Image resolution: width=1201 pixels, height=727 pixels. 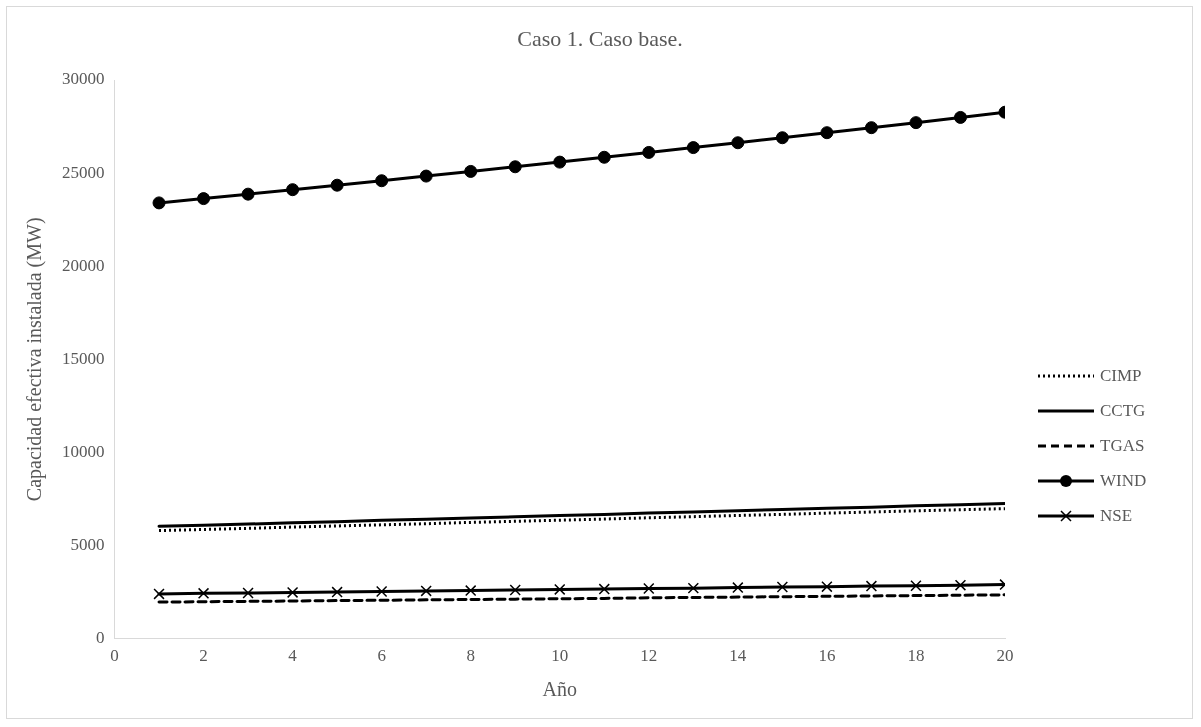 What do you see at coordinates (1116, 515) in the screenshot?
I see `legend-label: NSE` at bounding box center [1116, 515].